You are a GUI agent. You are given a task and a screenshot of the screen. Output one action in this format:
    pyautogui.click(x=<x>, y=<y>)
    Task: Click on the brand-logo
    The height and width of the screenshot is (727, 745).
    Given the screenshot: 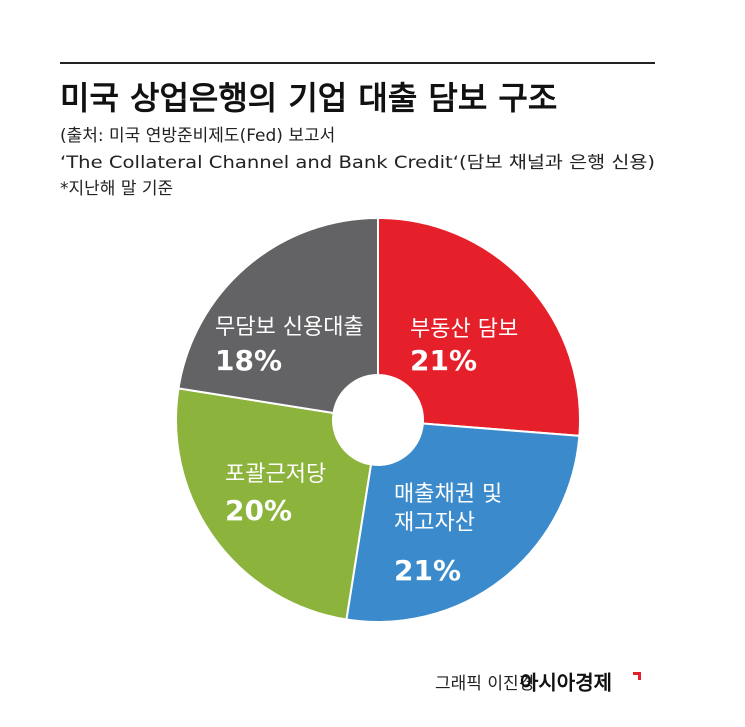 What is the action you would take?
    pyautogui.click(x=637, y=676)
    